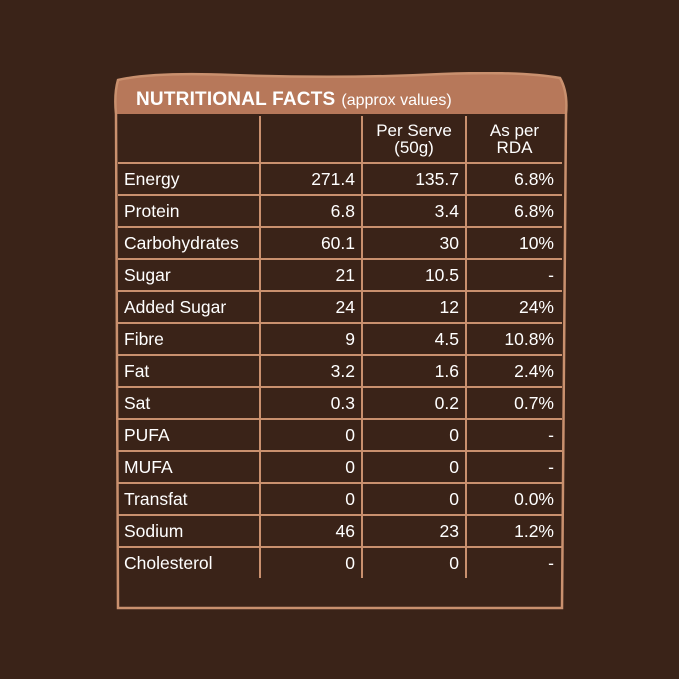 This screenshot has width=679, height=679. I want to click on per100-value: 9, so click(311, 339).